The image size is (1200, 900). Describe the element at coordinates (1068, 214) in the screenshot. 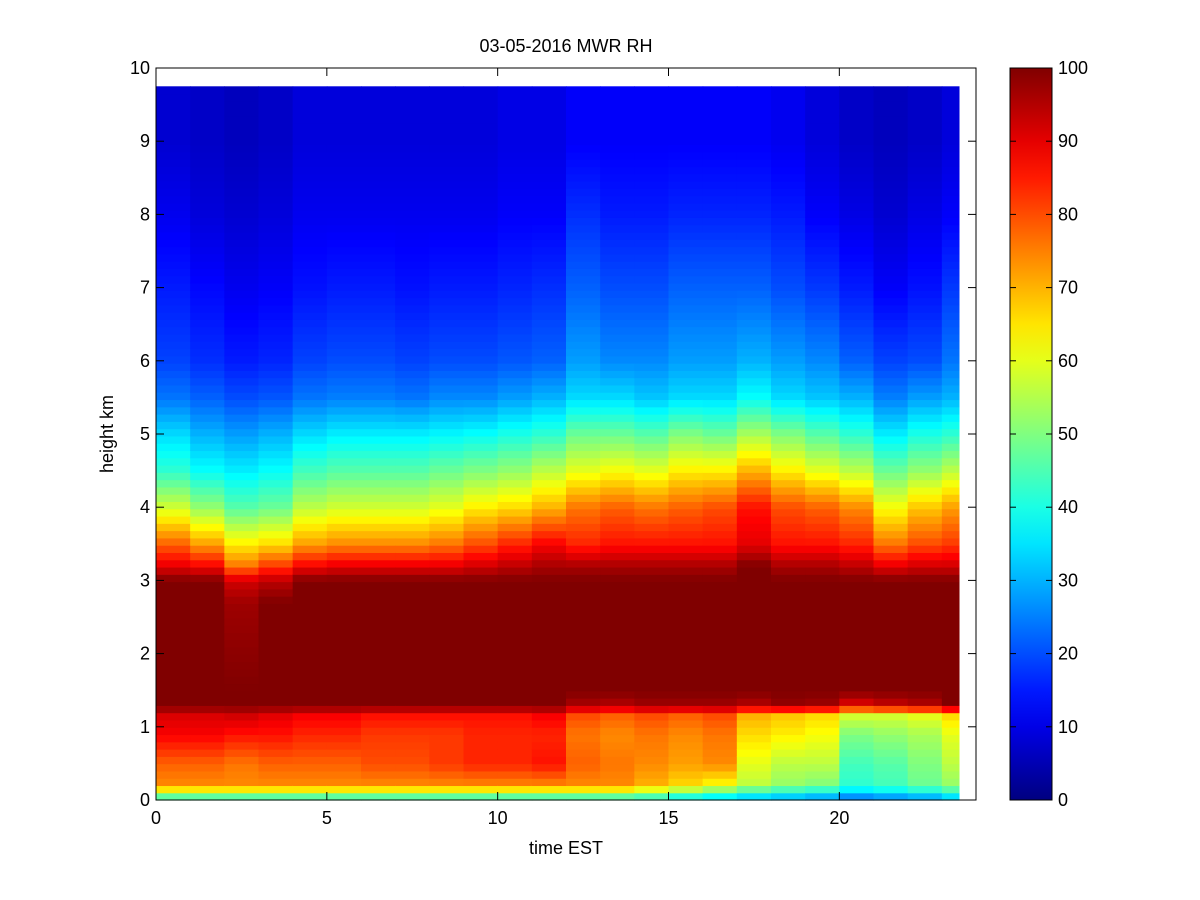

I see `colorbar-tick-label: 80` at that location.